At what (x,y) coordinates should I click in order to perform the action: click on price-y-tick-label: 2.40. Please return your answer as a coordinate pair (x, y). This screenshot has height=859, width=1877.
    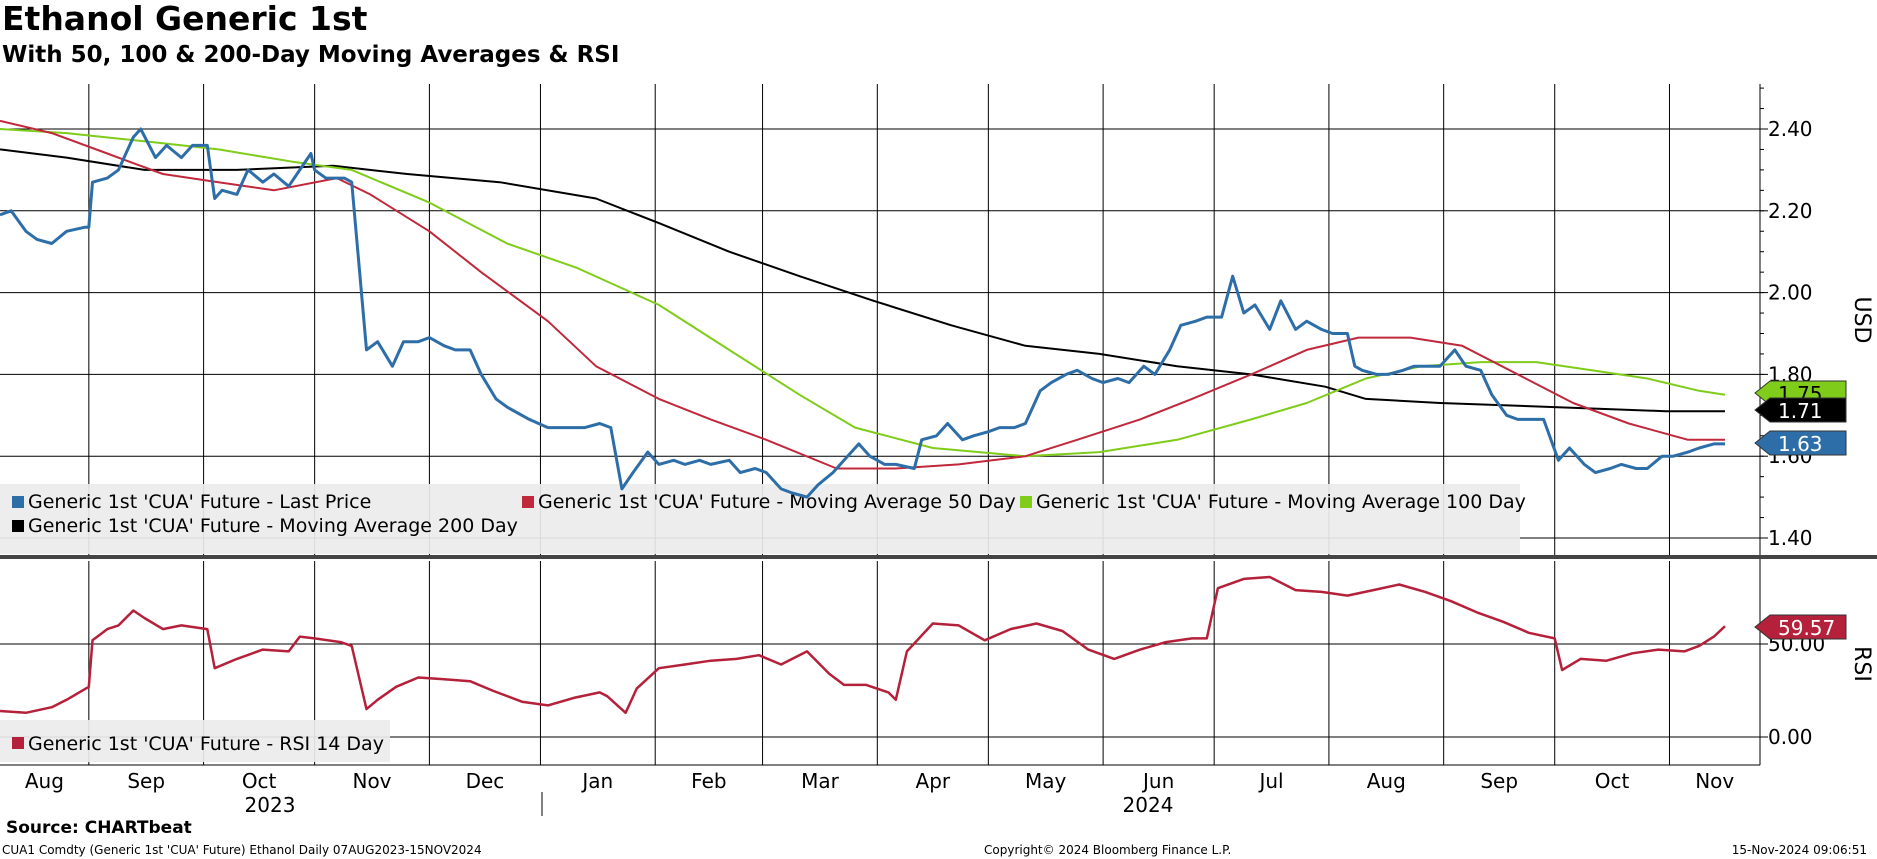
    Looking at the image, I should click on (1790, 129).